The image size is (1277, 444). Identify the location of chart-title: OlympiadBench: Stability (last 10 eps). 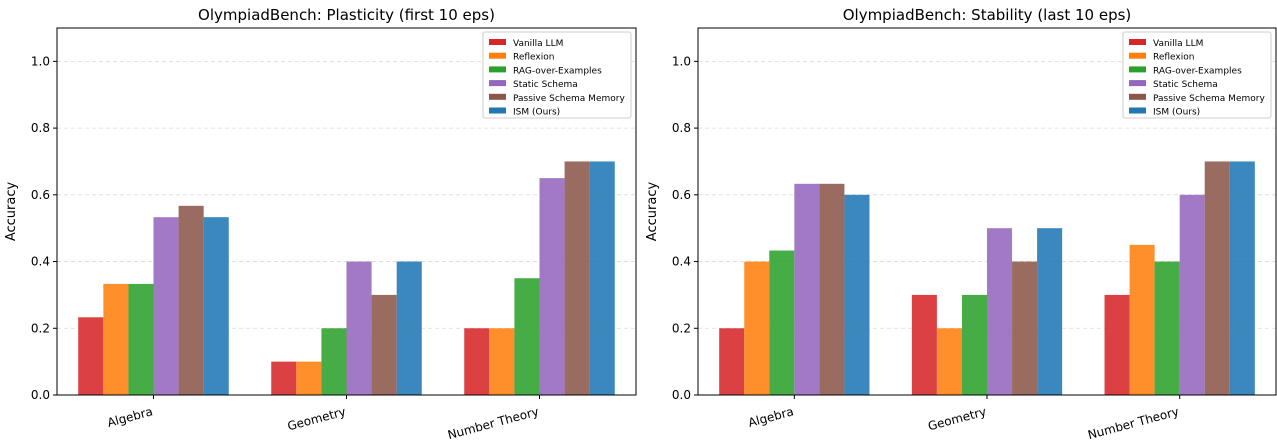
(987, 15).